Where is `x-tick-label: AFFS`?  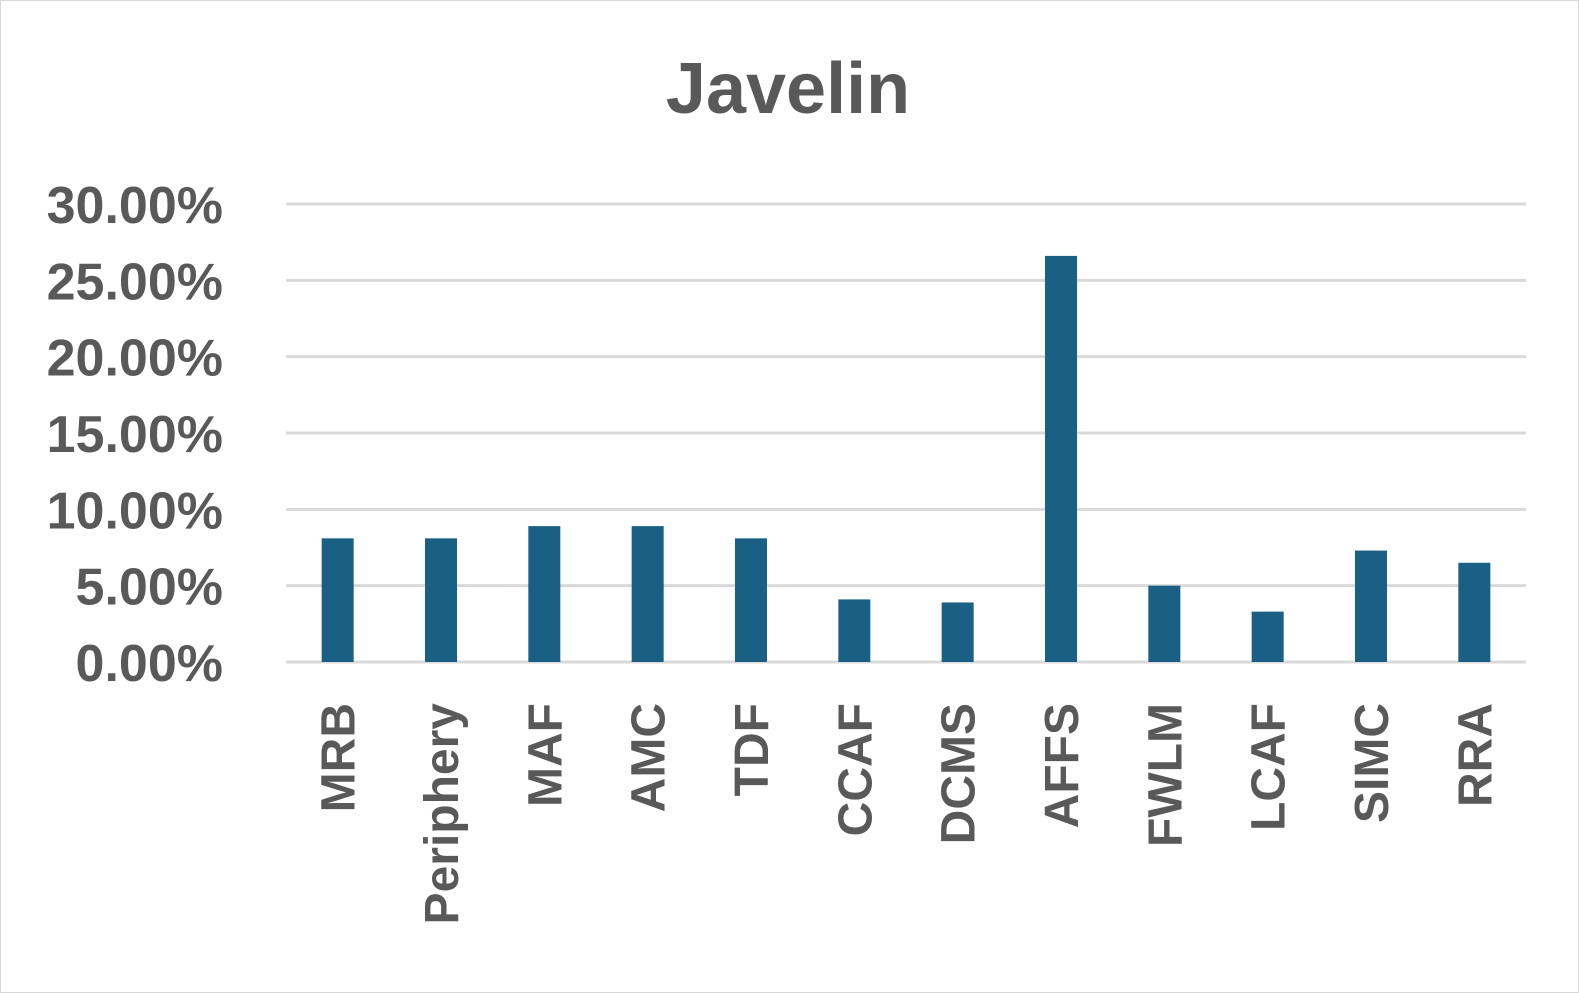
x-tick-label: AFFS is located at coordinates (1062, 765).